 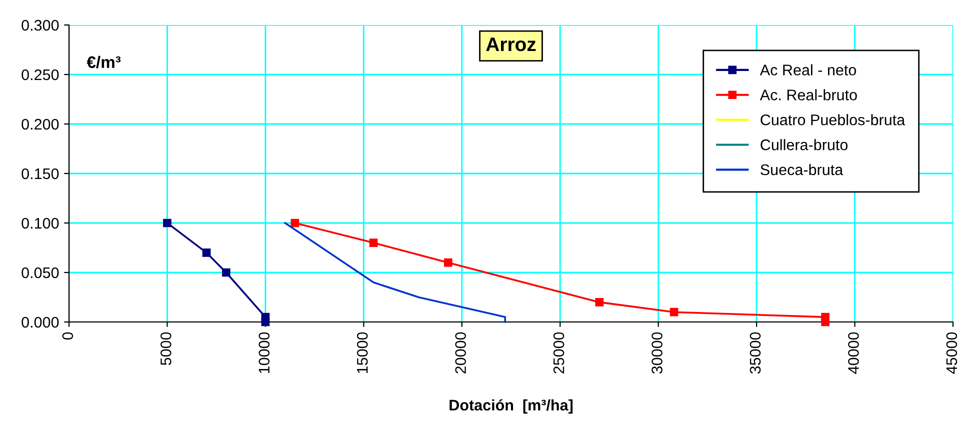 I want to click on x-tick-label: 15000, so click(x=362, y=353).